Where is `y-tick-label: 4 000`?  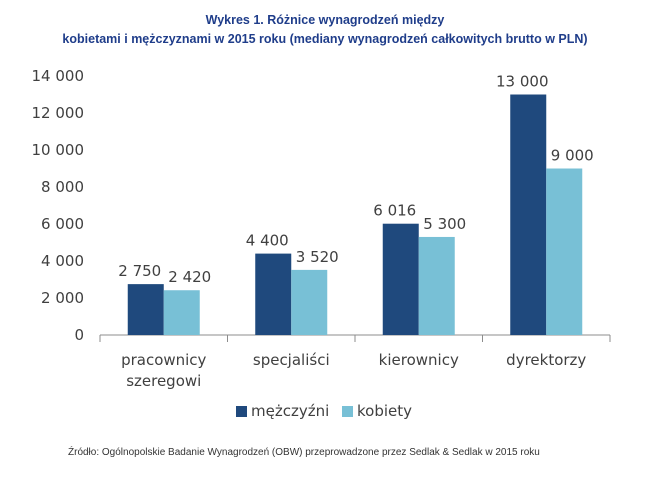
y-tick-label: 4 000 is located at coordinates (62, 261).